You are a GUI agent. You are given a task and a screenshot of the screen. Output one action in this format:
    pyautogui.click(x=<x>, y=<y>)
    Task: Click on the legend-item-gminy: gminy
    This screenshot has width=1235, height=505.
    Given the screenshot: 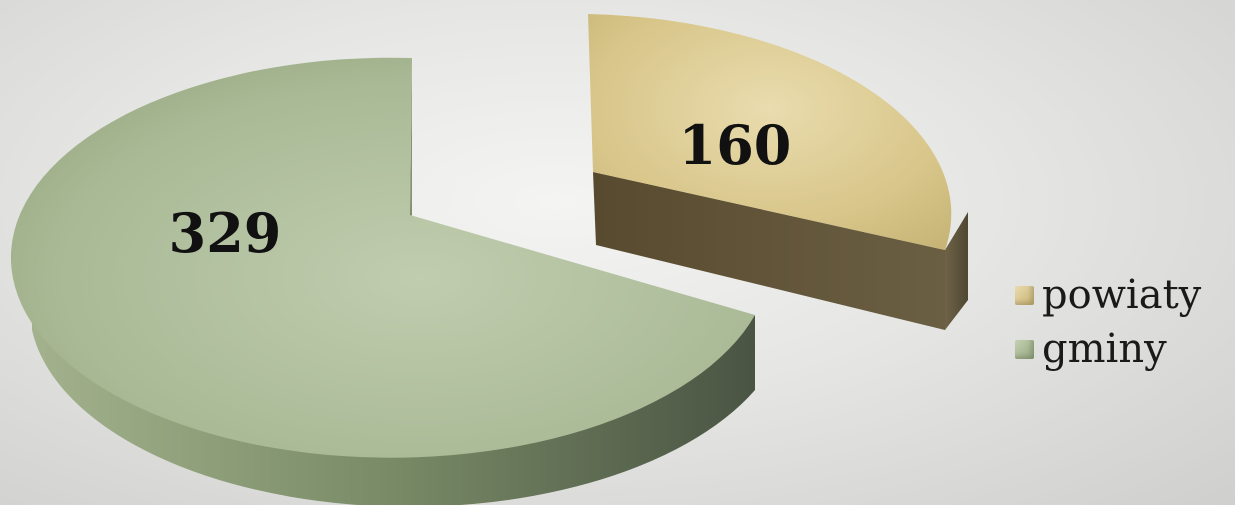 What is the action you would take?
    pyautogui.click(x=1108, y=349)
    